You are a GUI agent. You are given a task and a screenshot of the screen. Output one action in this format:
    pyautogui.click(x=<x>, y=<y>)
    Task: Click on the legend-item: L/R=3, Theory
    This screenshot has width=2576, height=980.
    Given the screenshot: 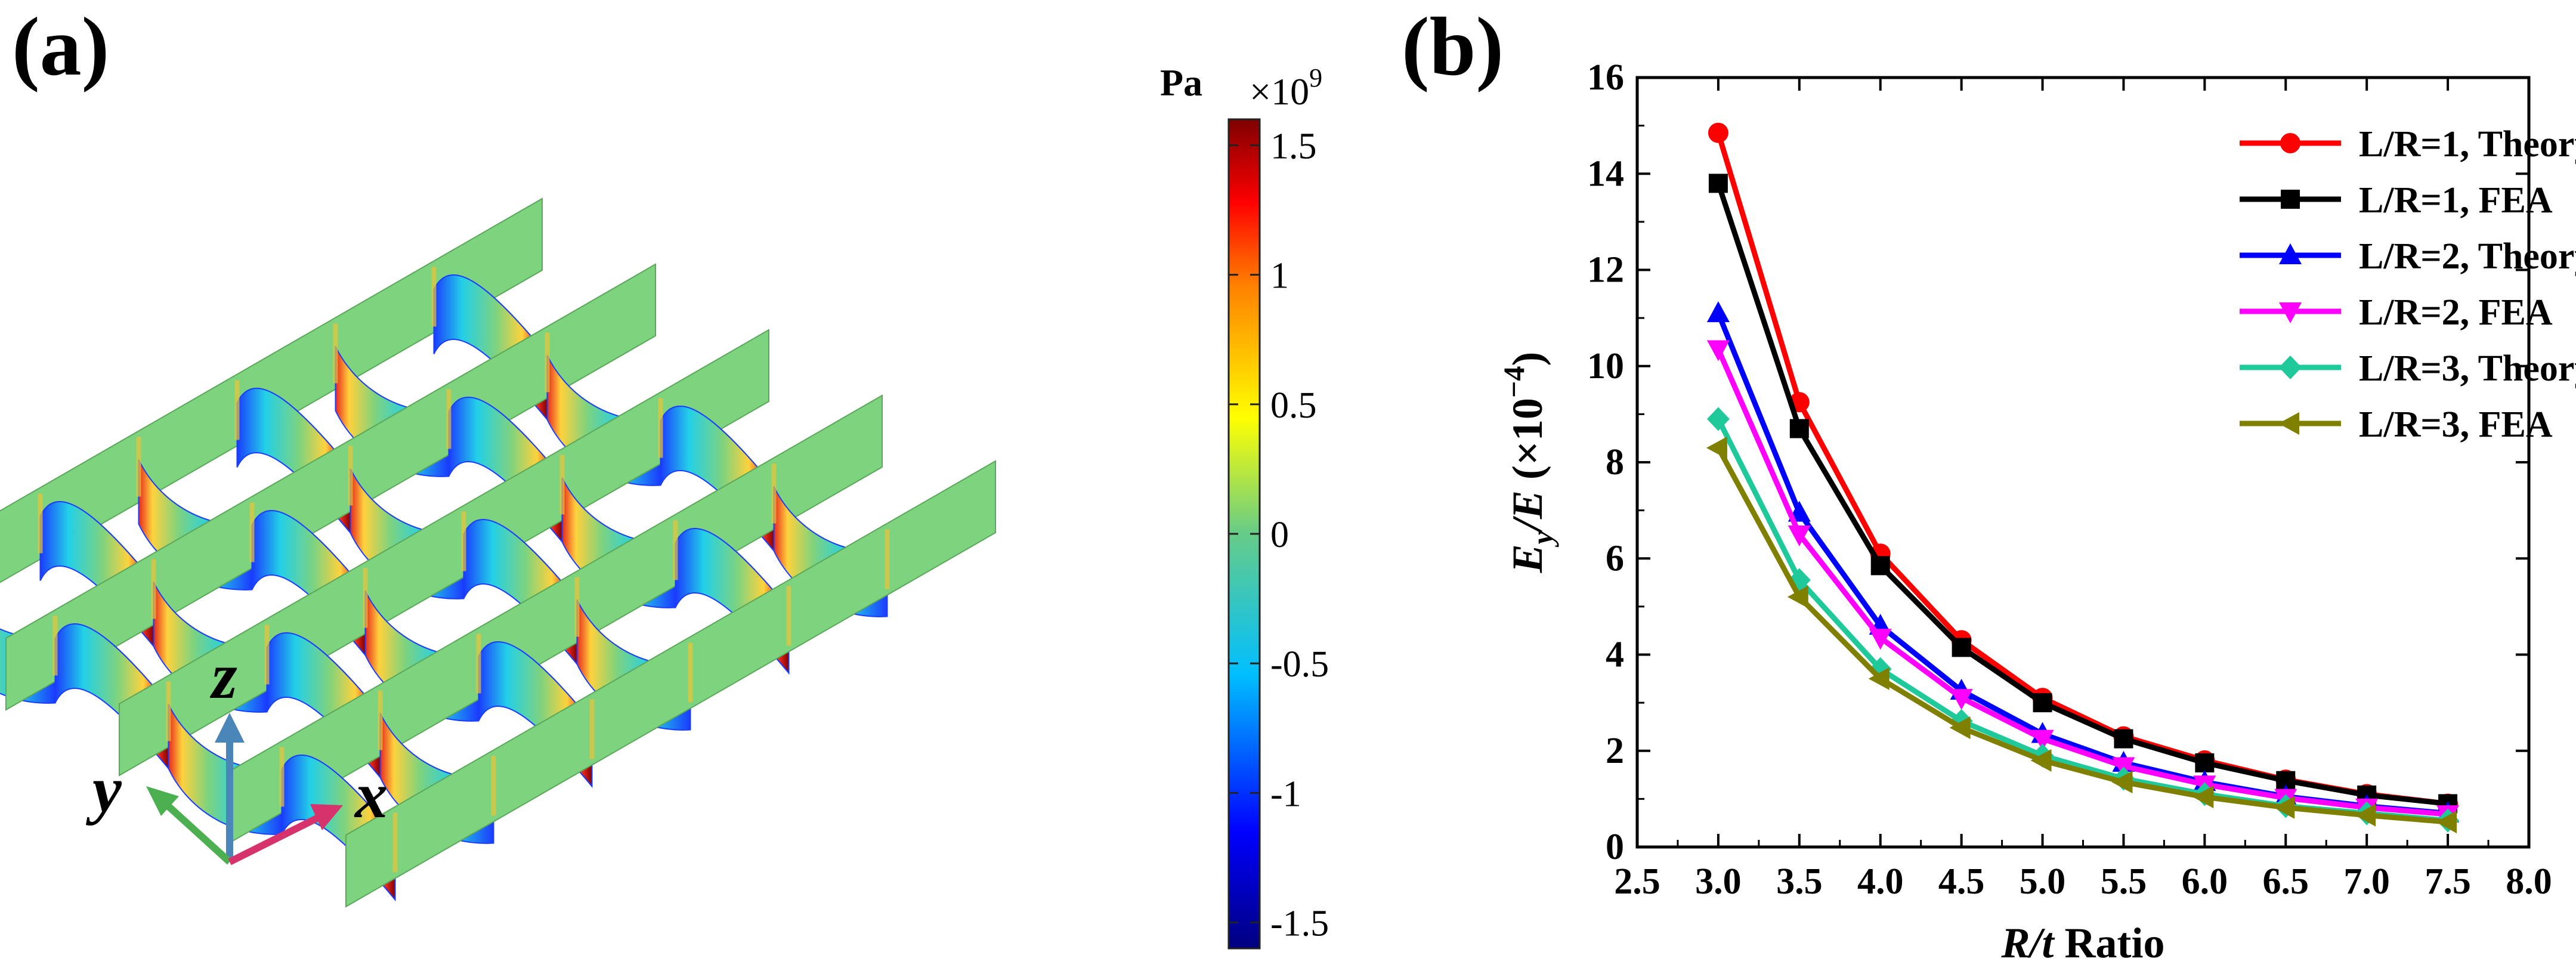 What is the action you would take?
    pyautogui.click(x=2408, y=368)
    